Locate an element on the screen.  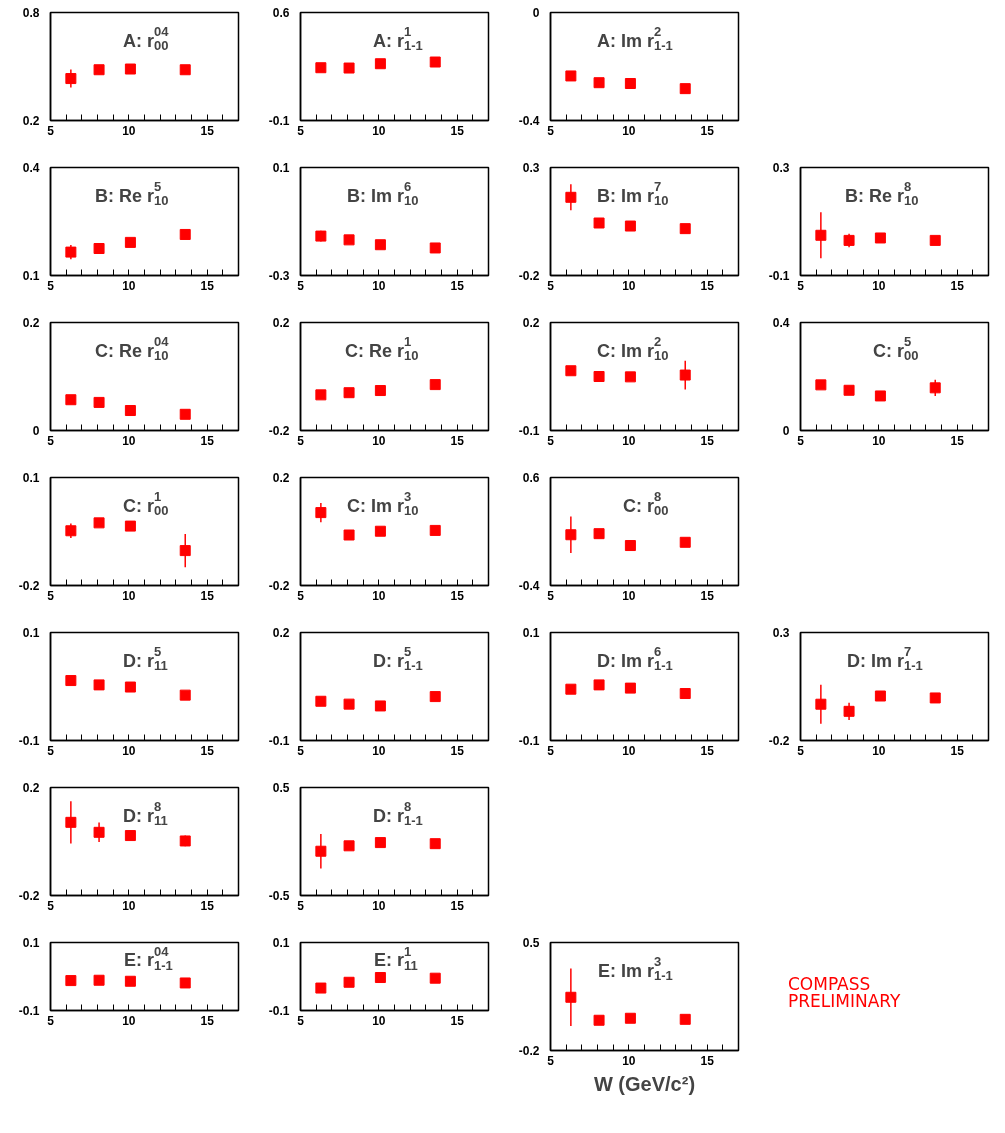
y-tick-label: -0.3 is located at coordinates (279, 276).